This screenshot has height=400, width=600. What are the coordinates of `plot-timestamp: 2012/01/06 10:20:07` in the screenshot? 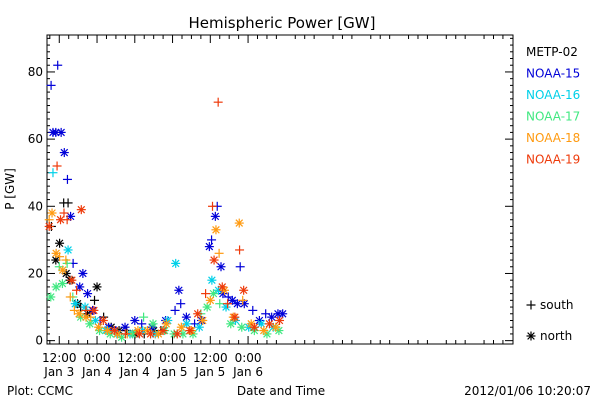 It's located at (527, 391).